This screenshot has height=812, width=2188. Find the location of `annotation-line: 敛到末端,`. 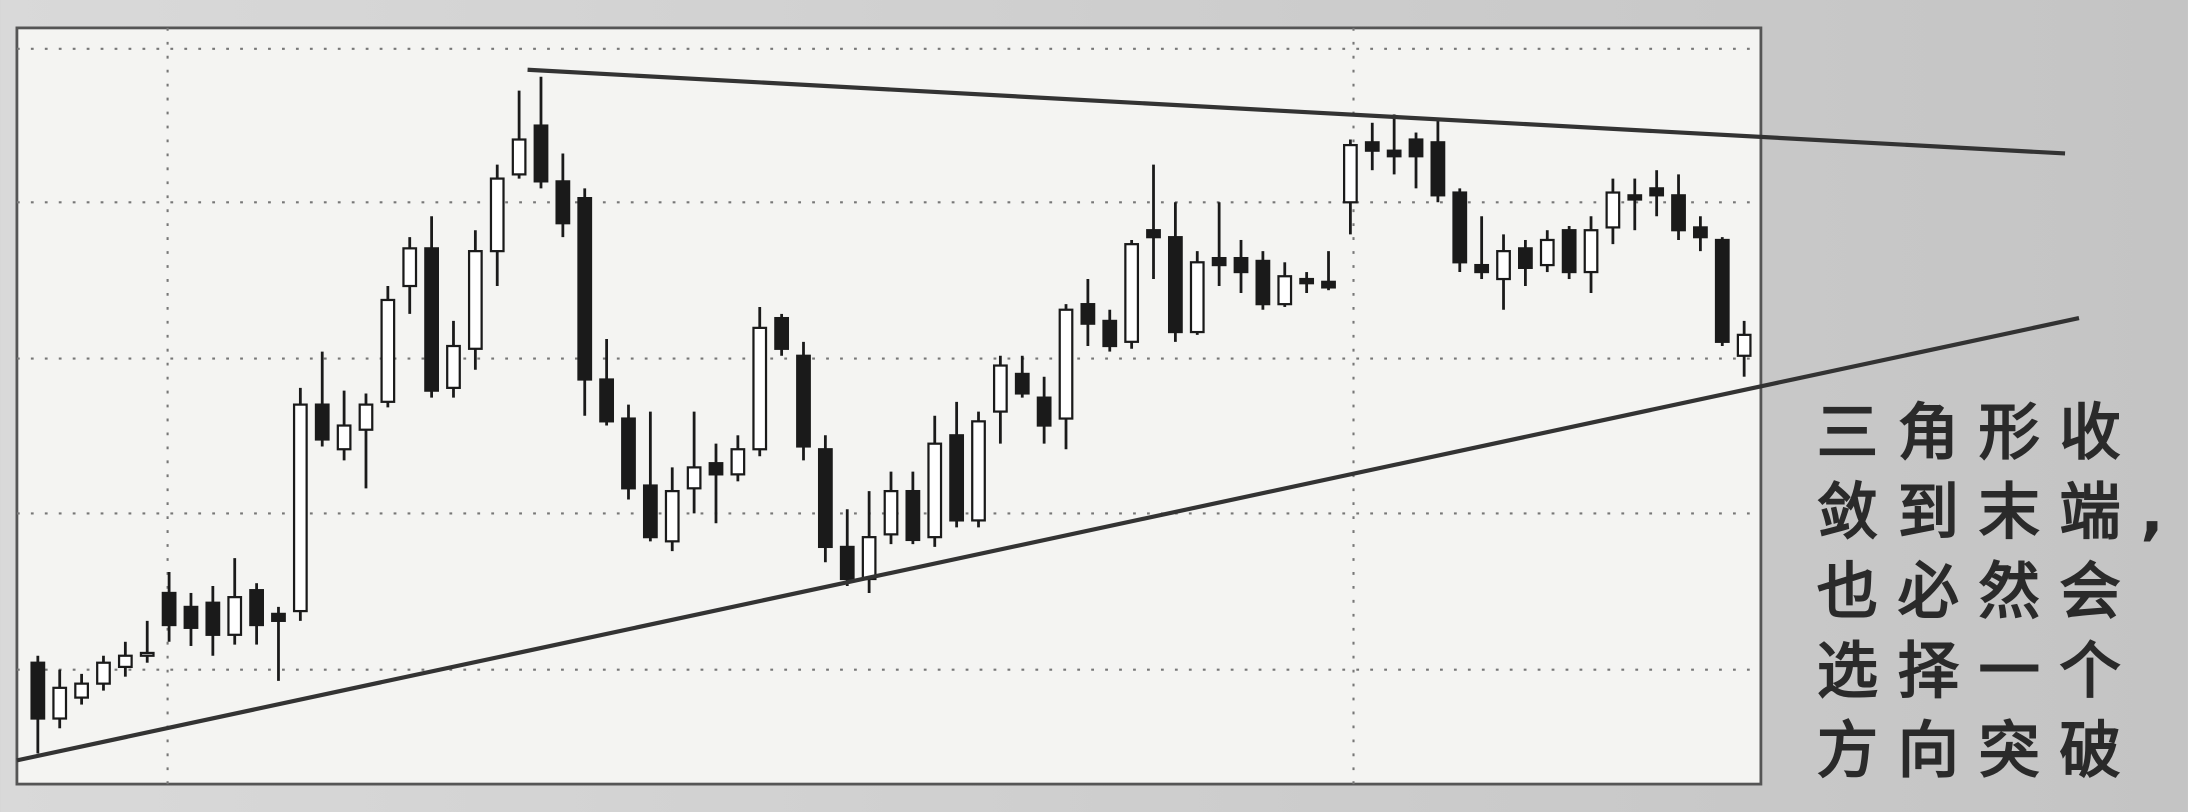

annotation-line: 敛到末端, is located at coordinates (2000, 512).